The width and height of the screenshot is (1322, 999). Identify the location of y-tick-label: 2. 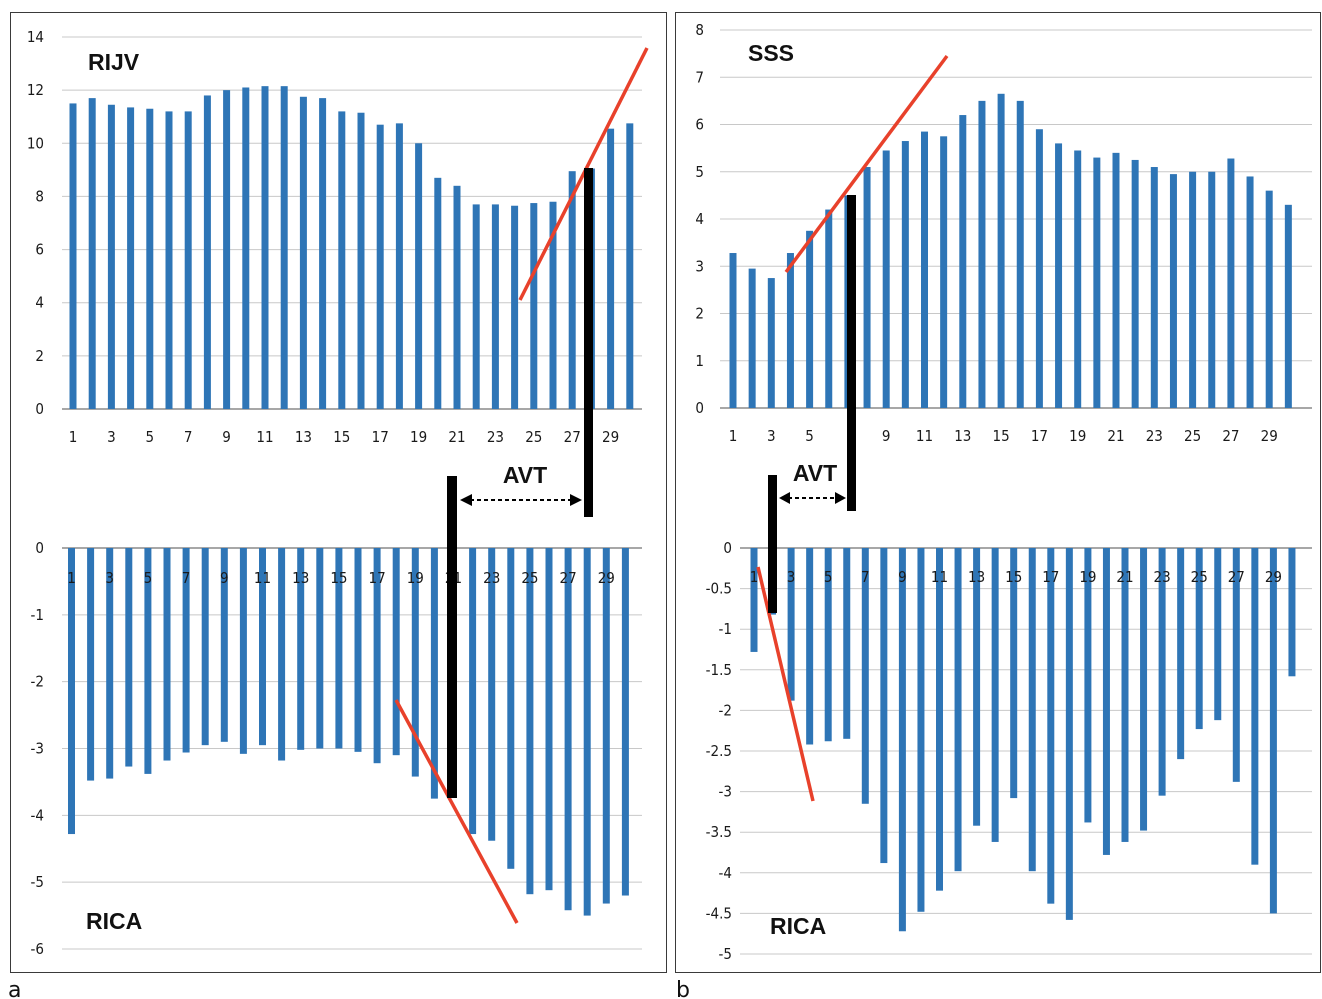
(39, 356).